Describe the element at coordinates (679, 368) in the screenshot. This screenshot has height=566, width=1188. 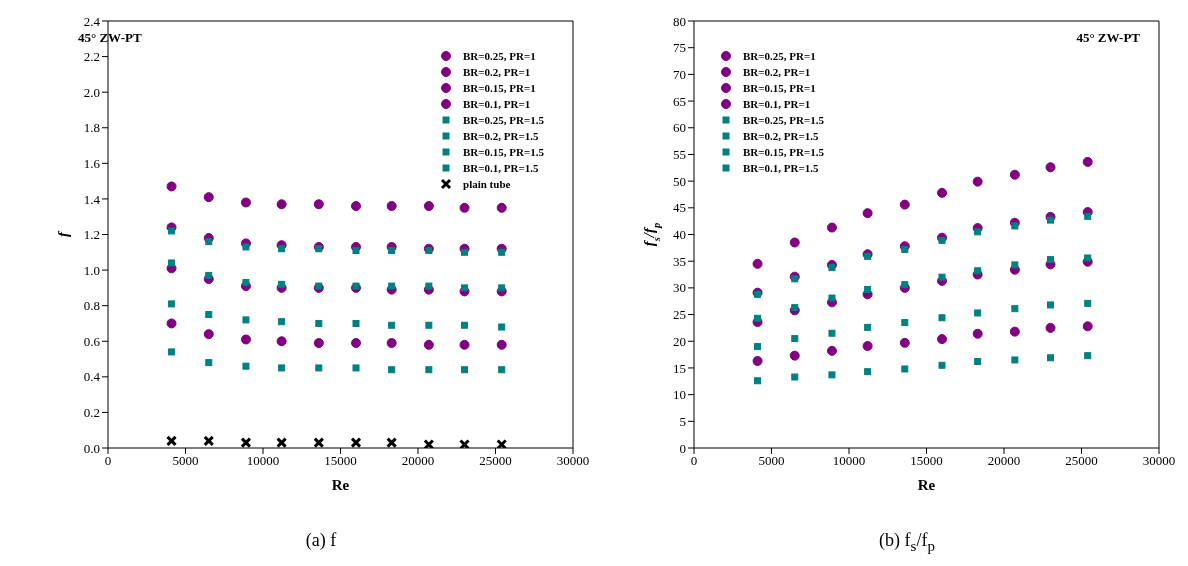
I see `y-tick-label: 15` at that location.